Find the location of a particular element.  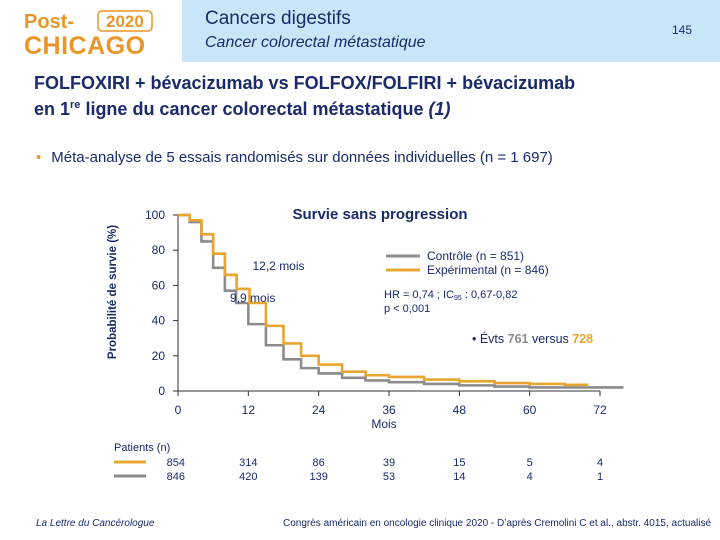

legend: Contrôle (n = 851)Expérimental (n = 846) is located at coordinates (467, 263).